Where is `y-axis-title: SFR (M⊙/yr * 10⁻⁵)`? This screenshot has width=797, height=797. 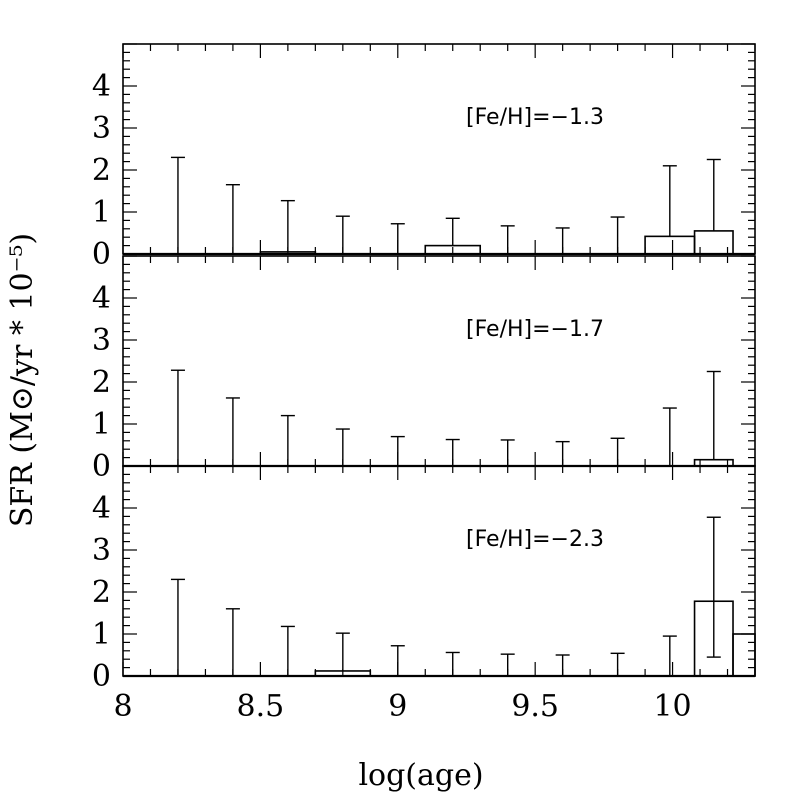 y-axis-title: SFR (M⊙/yr * 10⁻⁵) is located at coordinates (22, 380).